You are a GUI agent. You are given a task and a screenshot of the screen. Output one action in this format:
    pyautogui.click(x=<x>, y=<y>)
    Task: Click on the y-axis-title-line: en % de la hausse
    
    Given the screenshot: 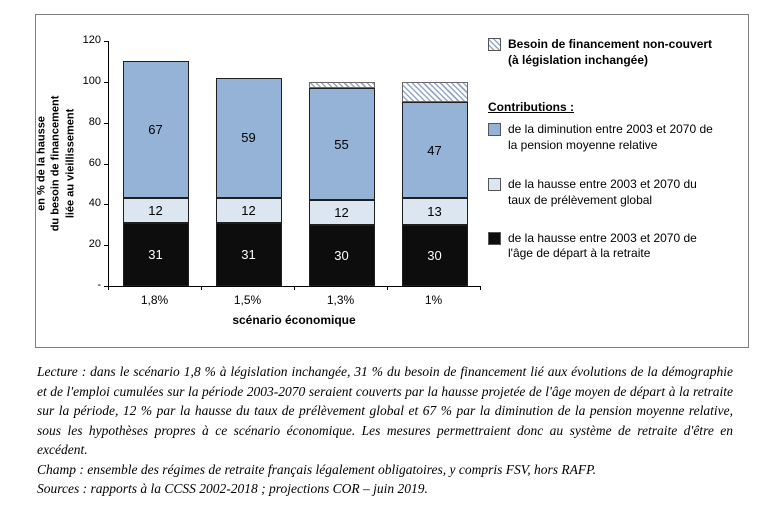 What is the action you would take?
    pyautogui.click(x=41, y=163)
    